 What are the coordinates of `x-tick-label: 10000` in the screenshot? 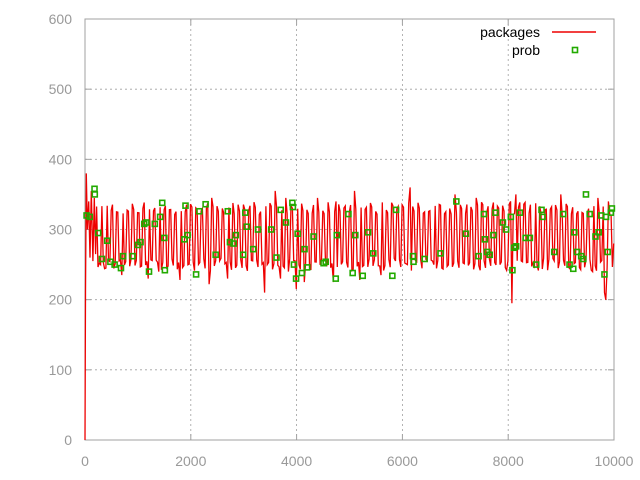 It's located at (614, 461).